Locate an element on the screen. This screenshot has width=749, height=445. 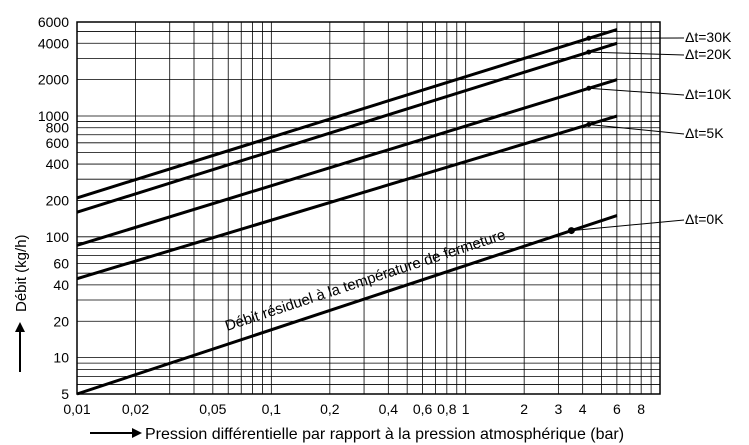
x-tick-labels: 0,01 0,02 0,05 0,1 0,2 0,4 0,6 0,8 1 2 3 4 6 8 is located at coordinates (354, 409).